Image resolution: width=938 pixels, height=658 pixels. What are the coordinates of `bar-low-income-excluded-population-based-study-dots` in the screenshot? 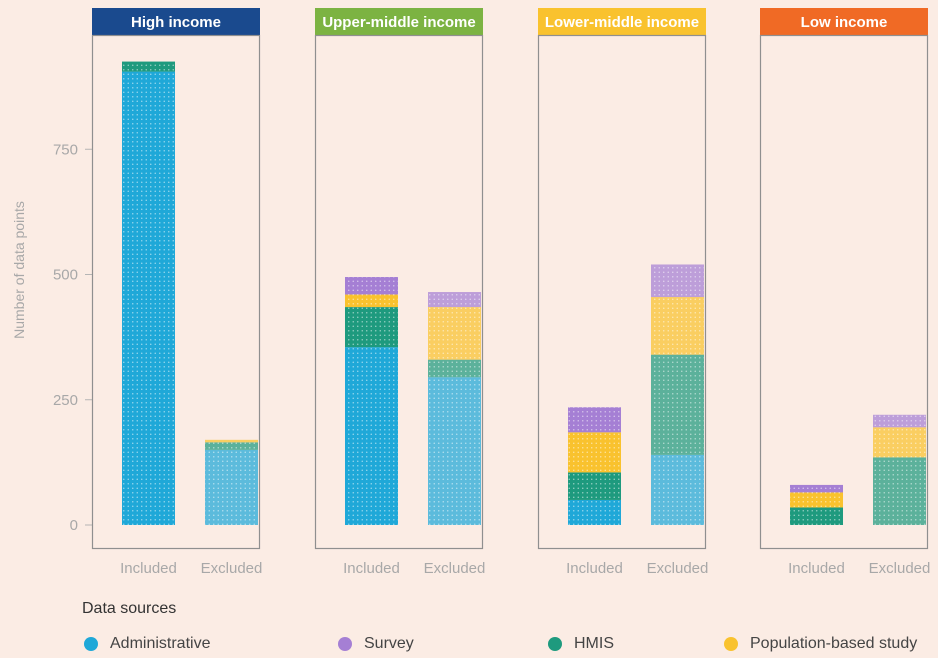 It's located at (899, 442).